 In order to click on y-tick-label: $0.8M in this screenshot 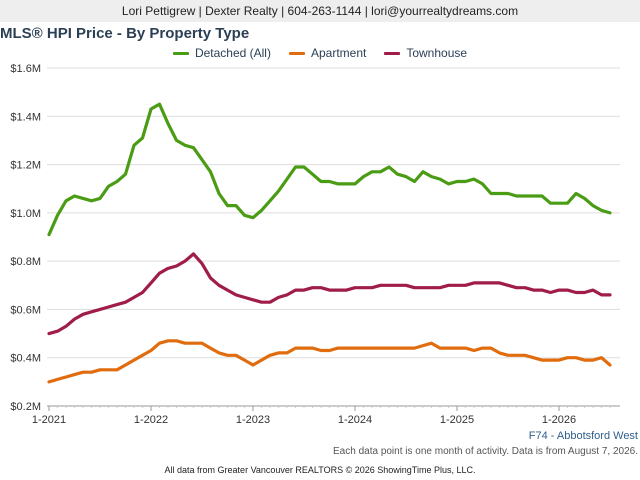, I will do `click(25, 262)`.